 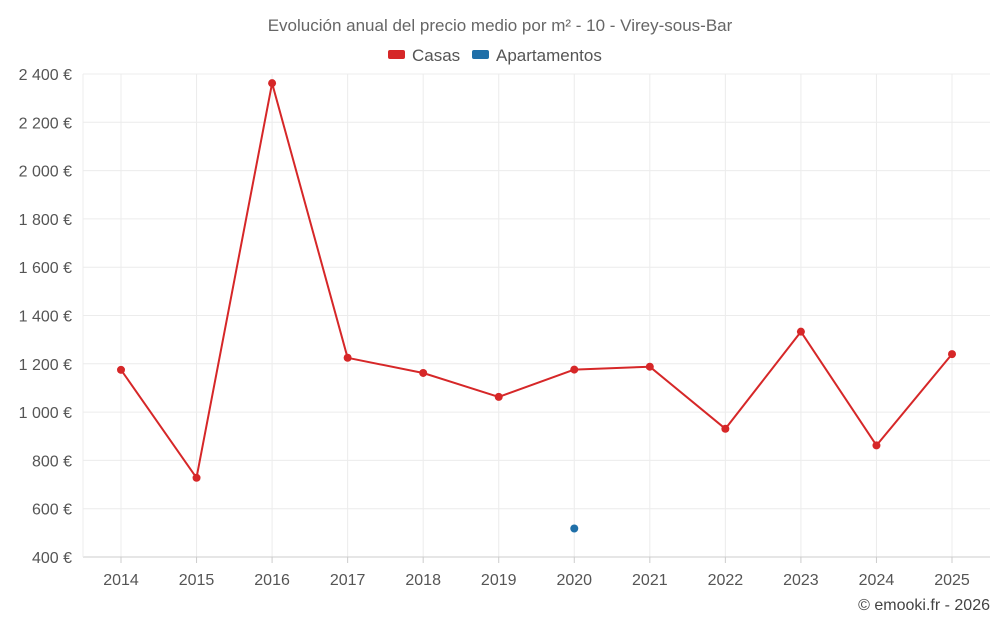 What do you see at coordinates (45, 220) in the screenshot?
I see `y-tick-label: 1 800 €` at bounding box center [45, 220].